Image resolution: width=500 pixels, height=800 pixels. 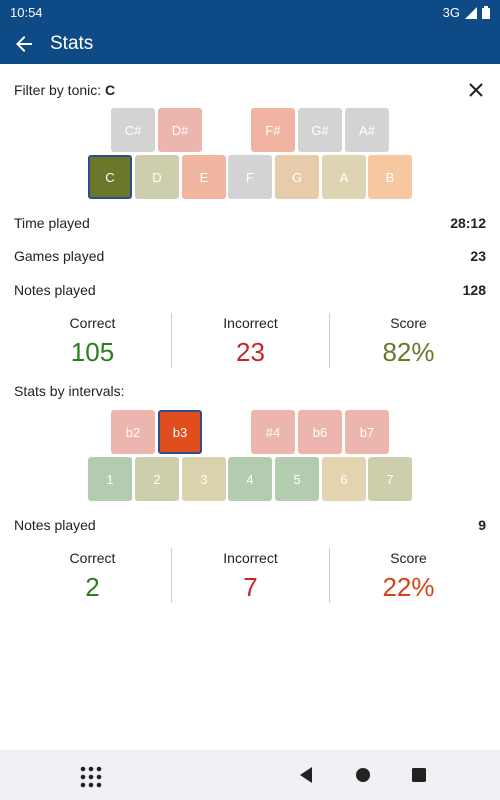 I want to click on tonic-key-F: F, so click(x=250, y=177).